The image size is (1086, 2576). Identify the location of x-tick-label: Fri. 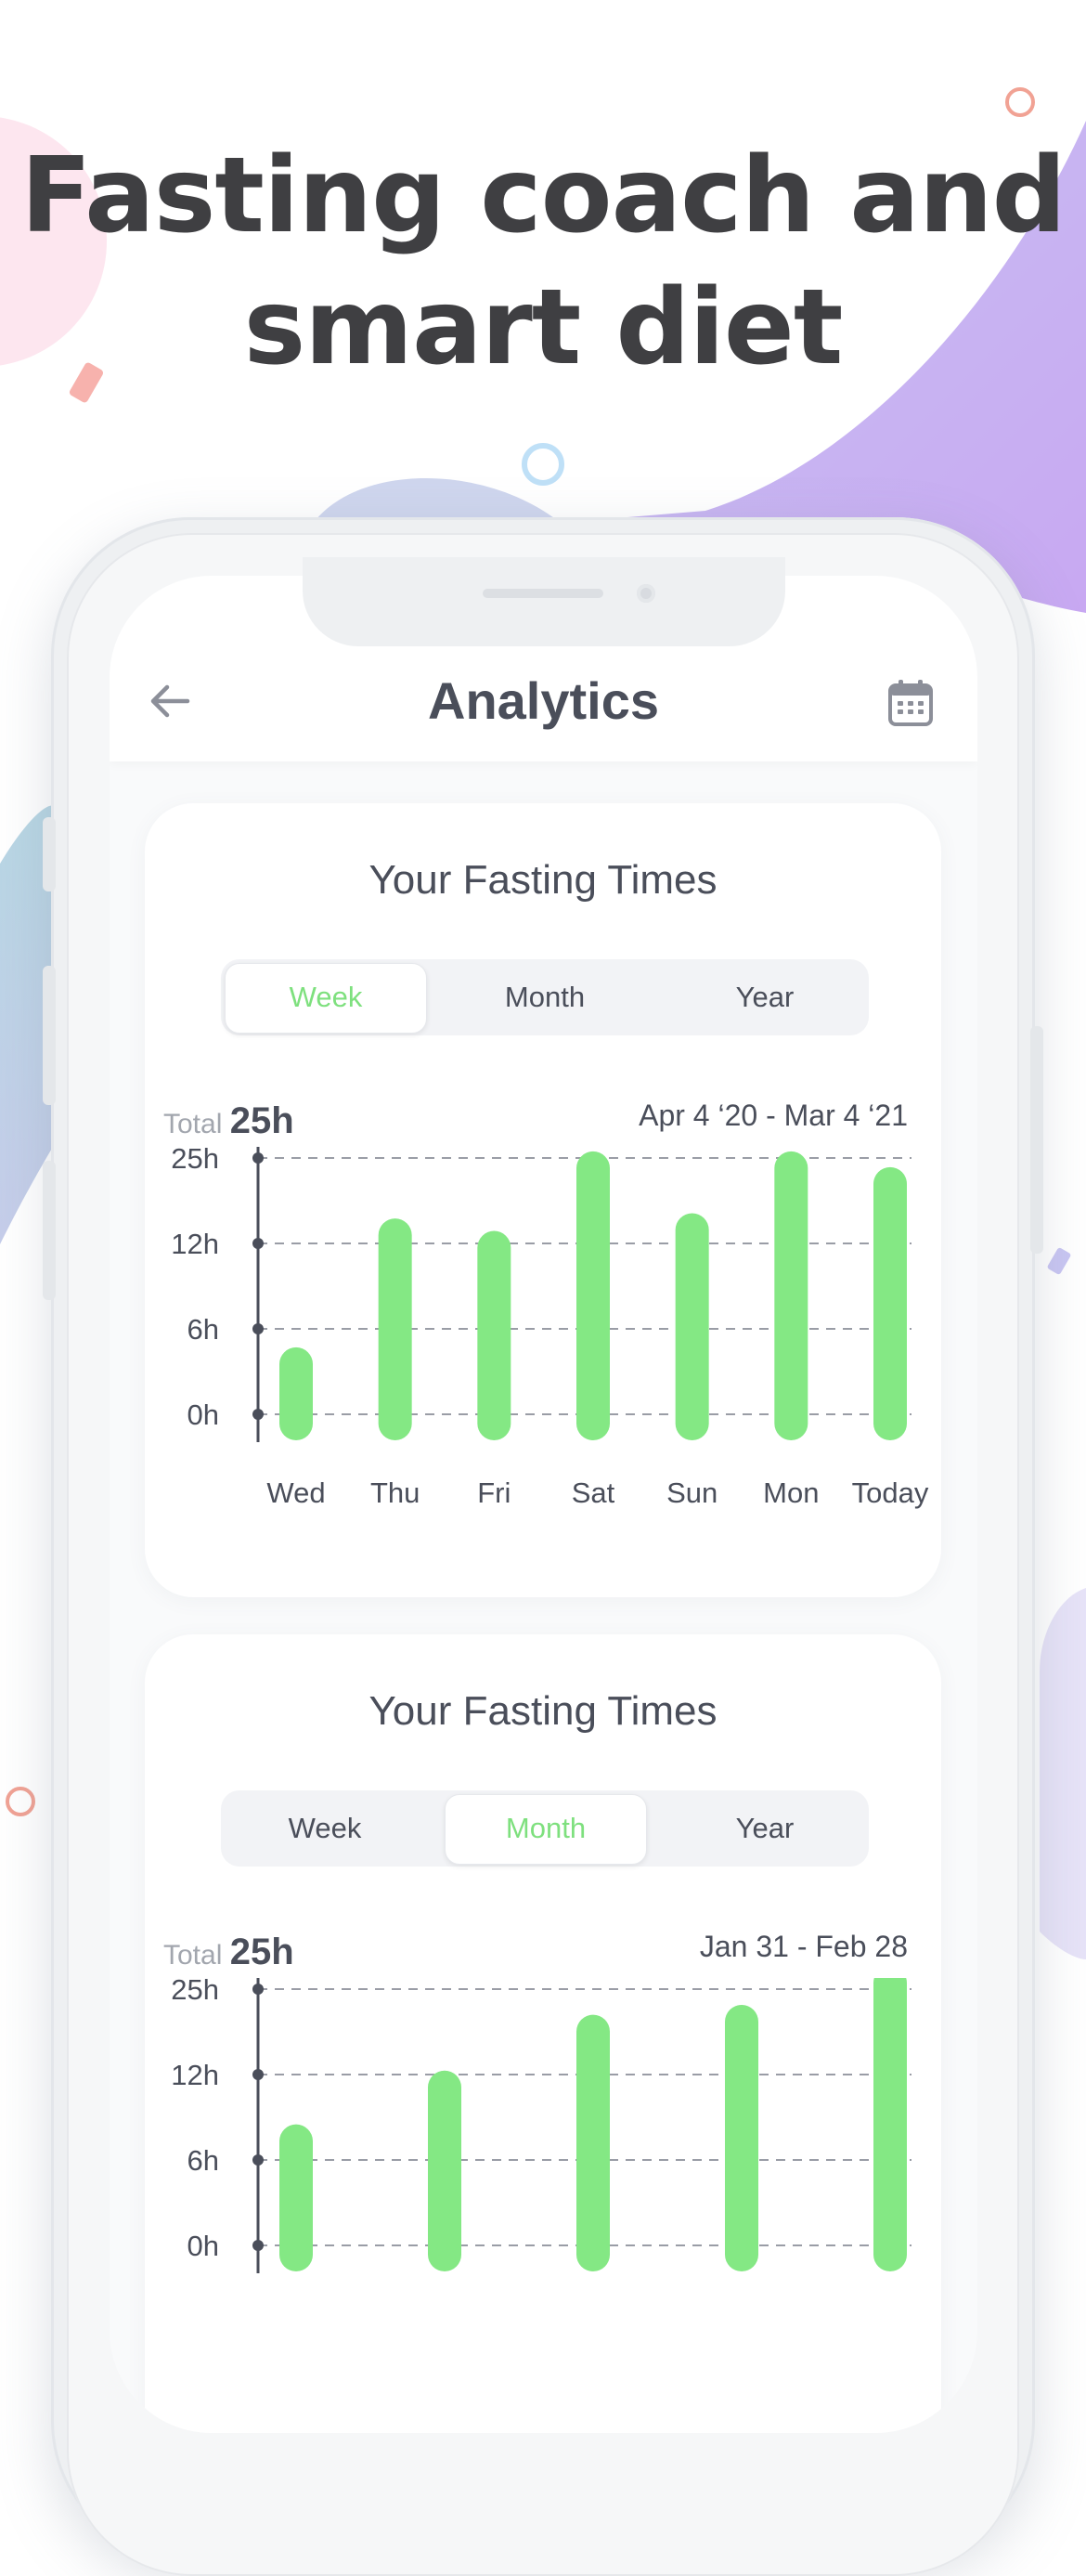
(494, 1493).